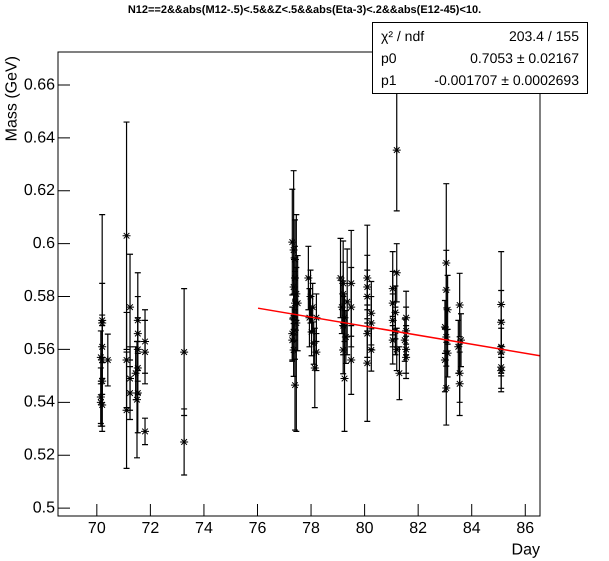 The width and height of the screenshot is (609, 561). Describe the element at coordinates (525, 529) in the screenshot. I see `x-tick-label: 86` at that location.